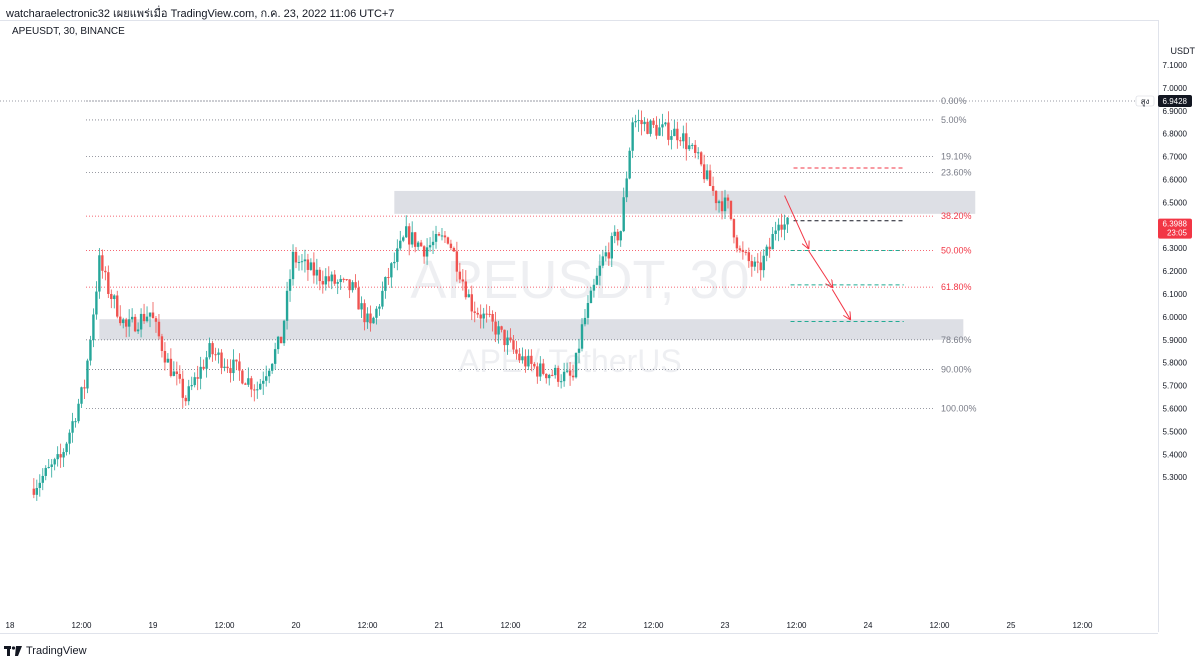 The image size is (1200, 662). What do you see at coordinates (954, 120) in the screenshot?
I see `fib-level-label: 5.00%` at bounding box center [954, 120].